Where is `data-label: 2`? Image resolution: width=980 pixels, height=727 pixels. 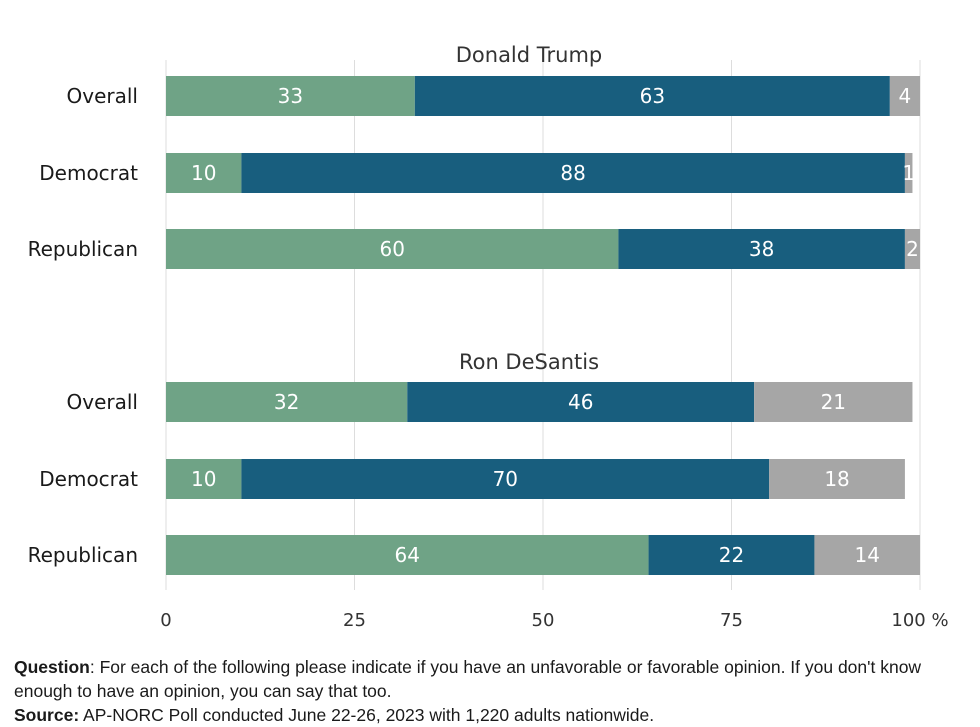
data-label: 2 is located at coordinates (912, 249).